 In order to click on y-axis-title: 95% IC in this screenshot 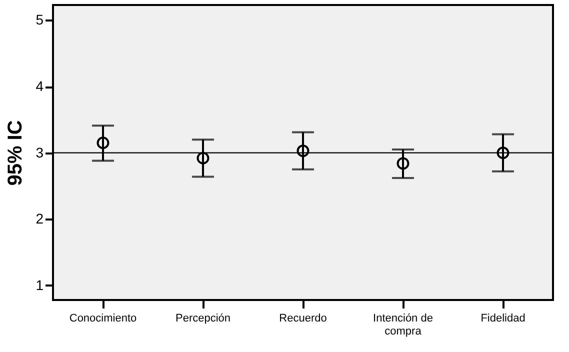, I will do `click(15, 153)`.